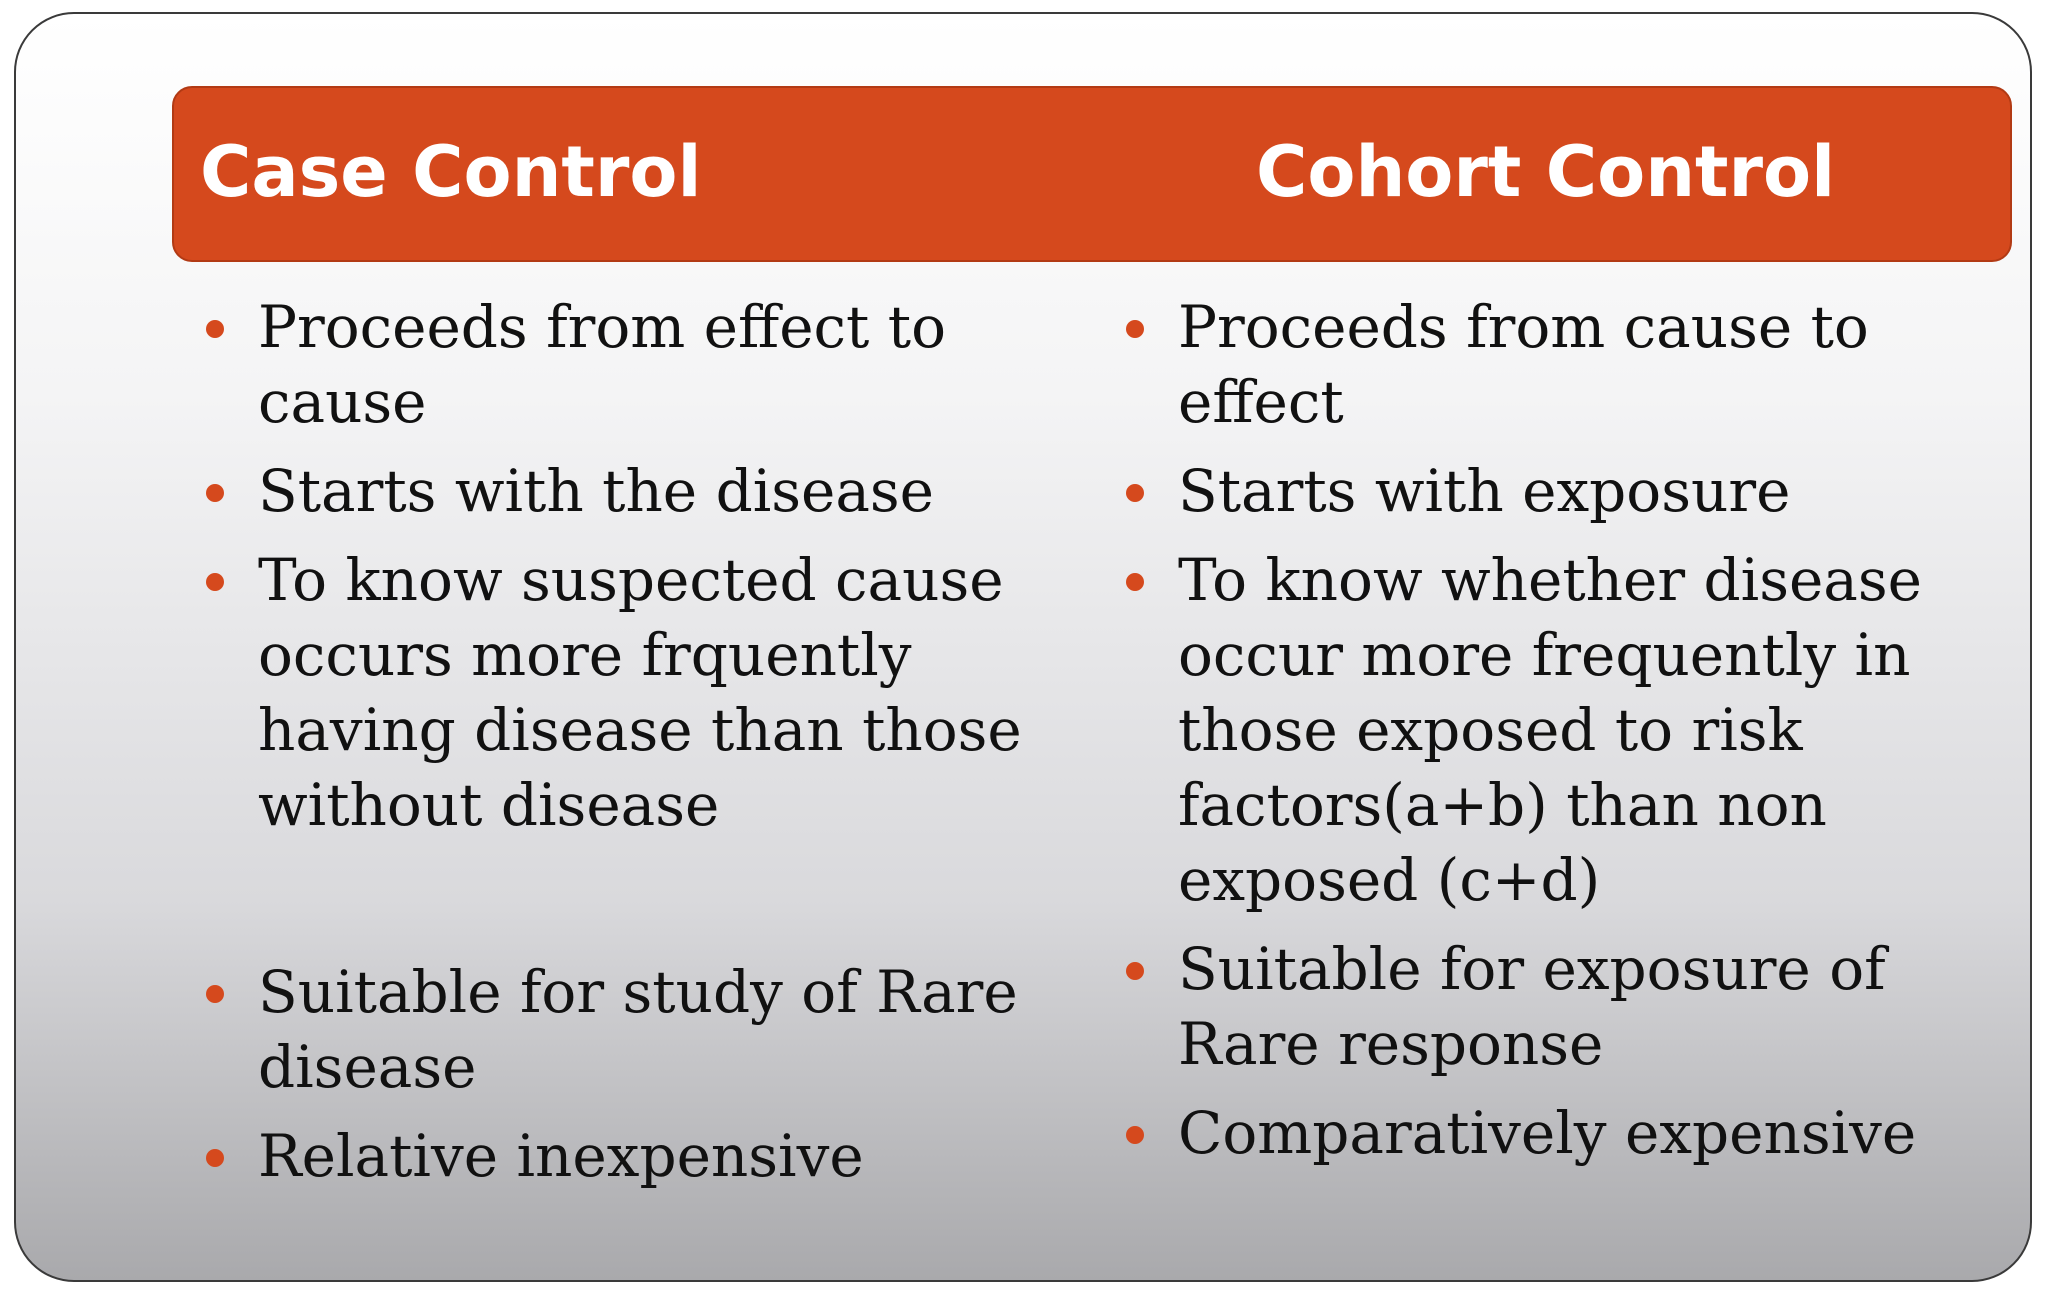 The width and height of the screenshot is (2048, 1301). I want to click on list-item: Relative inexpensive, so click(621, 1156).